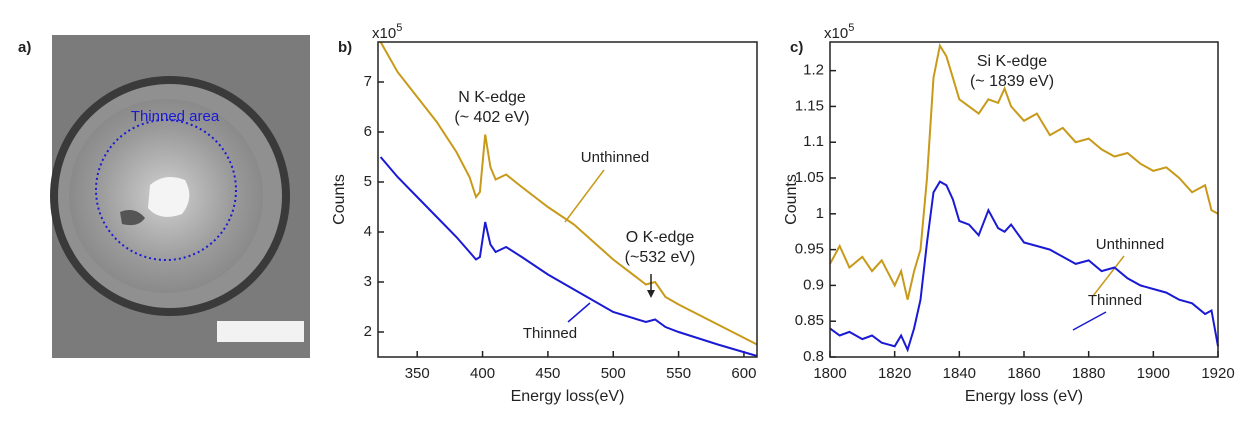 The image size is (1243, 429). Describe the element at coordinates (1024, 396) in the screenshot. I see `x-axis-label: Energy loss (eV)` at that location.